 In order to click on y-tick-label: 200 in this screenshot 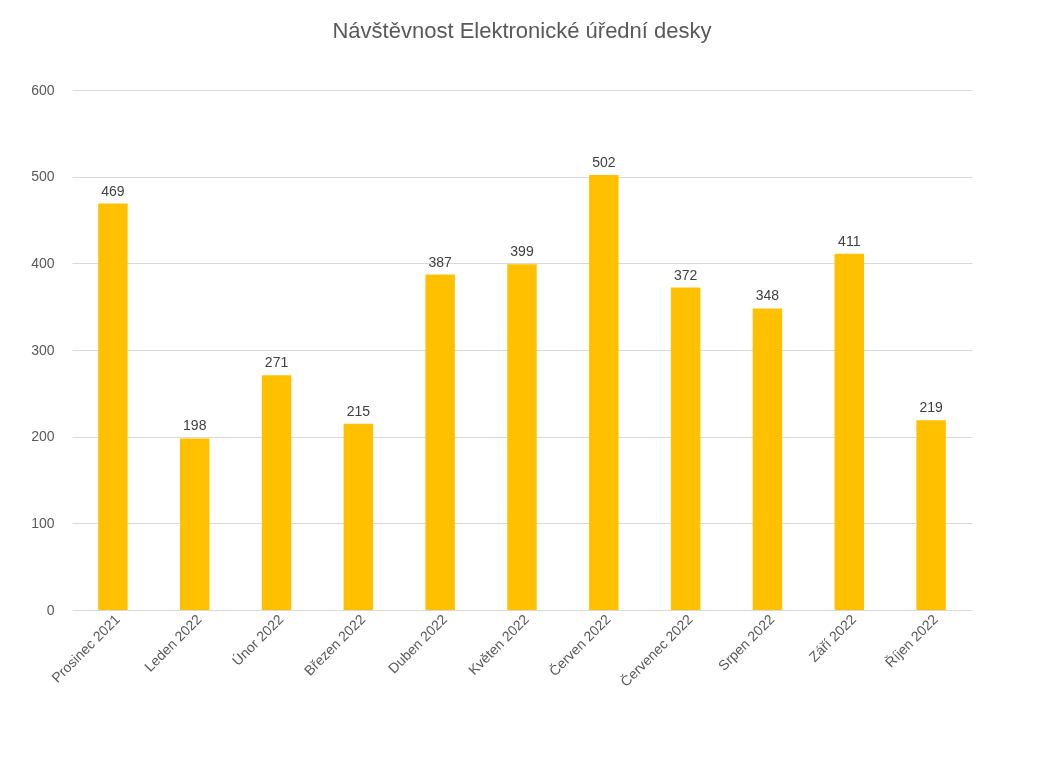, I will do `click(43, 436)`.